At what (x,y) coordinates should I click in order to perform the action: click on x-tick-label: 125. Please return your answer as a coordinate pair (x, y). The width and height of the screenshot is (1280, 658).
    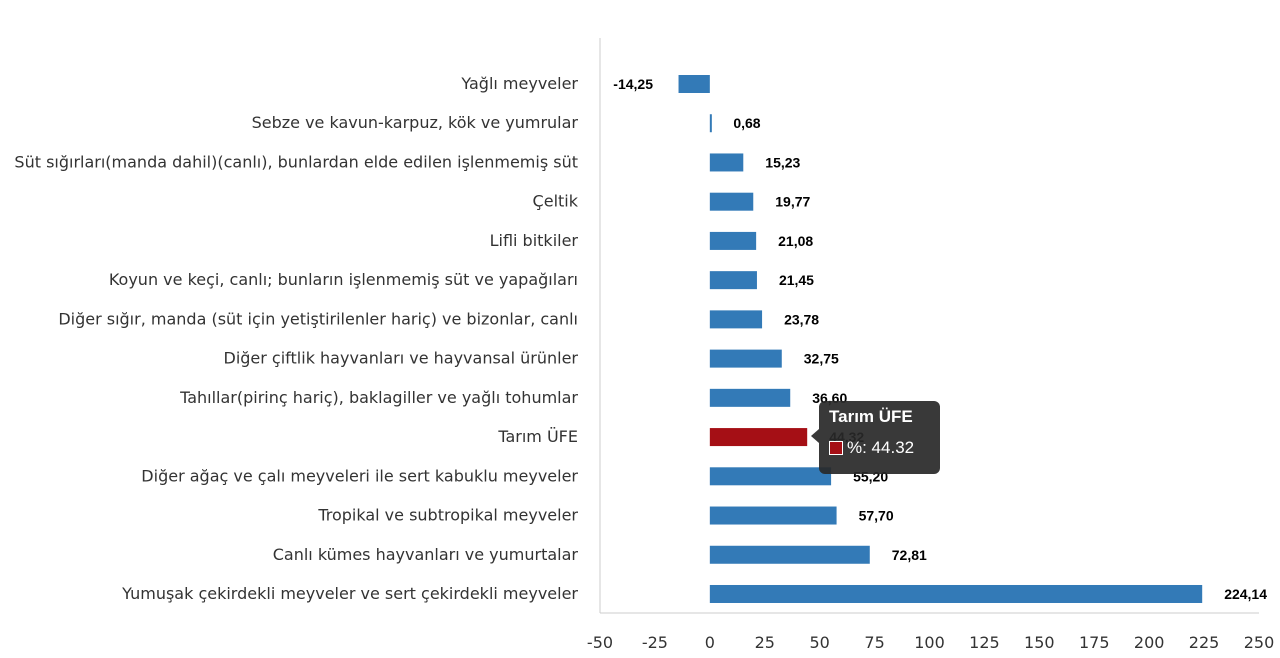
    Looking at the image, I should click on (984, 642).